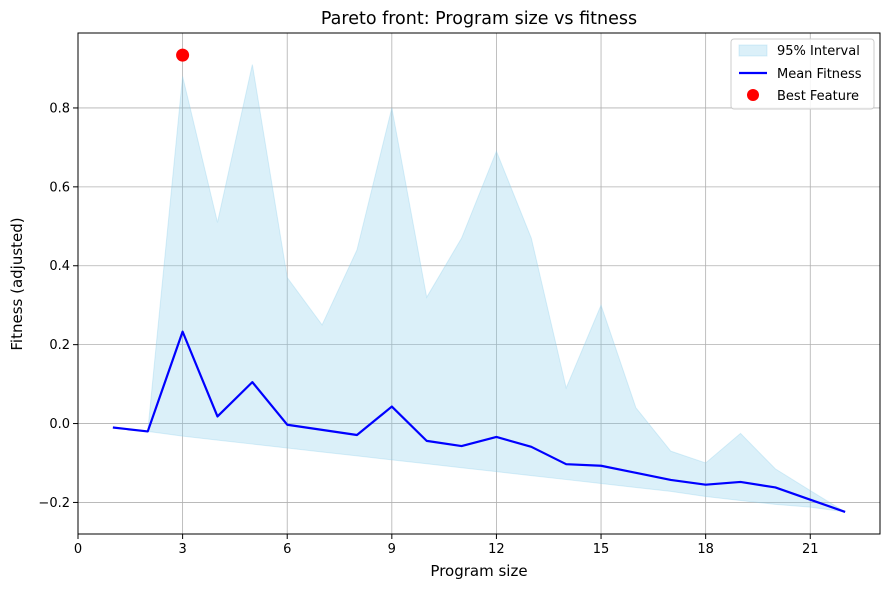 Image resolution: width=889 pixels, height=590 pixels. What do you see at coordinates (818, 51) in the screenshot?
I see `legend-label-interval: 95% Interval` at bounding box center [818, 51].